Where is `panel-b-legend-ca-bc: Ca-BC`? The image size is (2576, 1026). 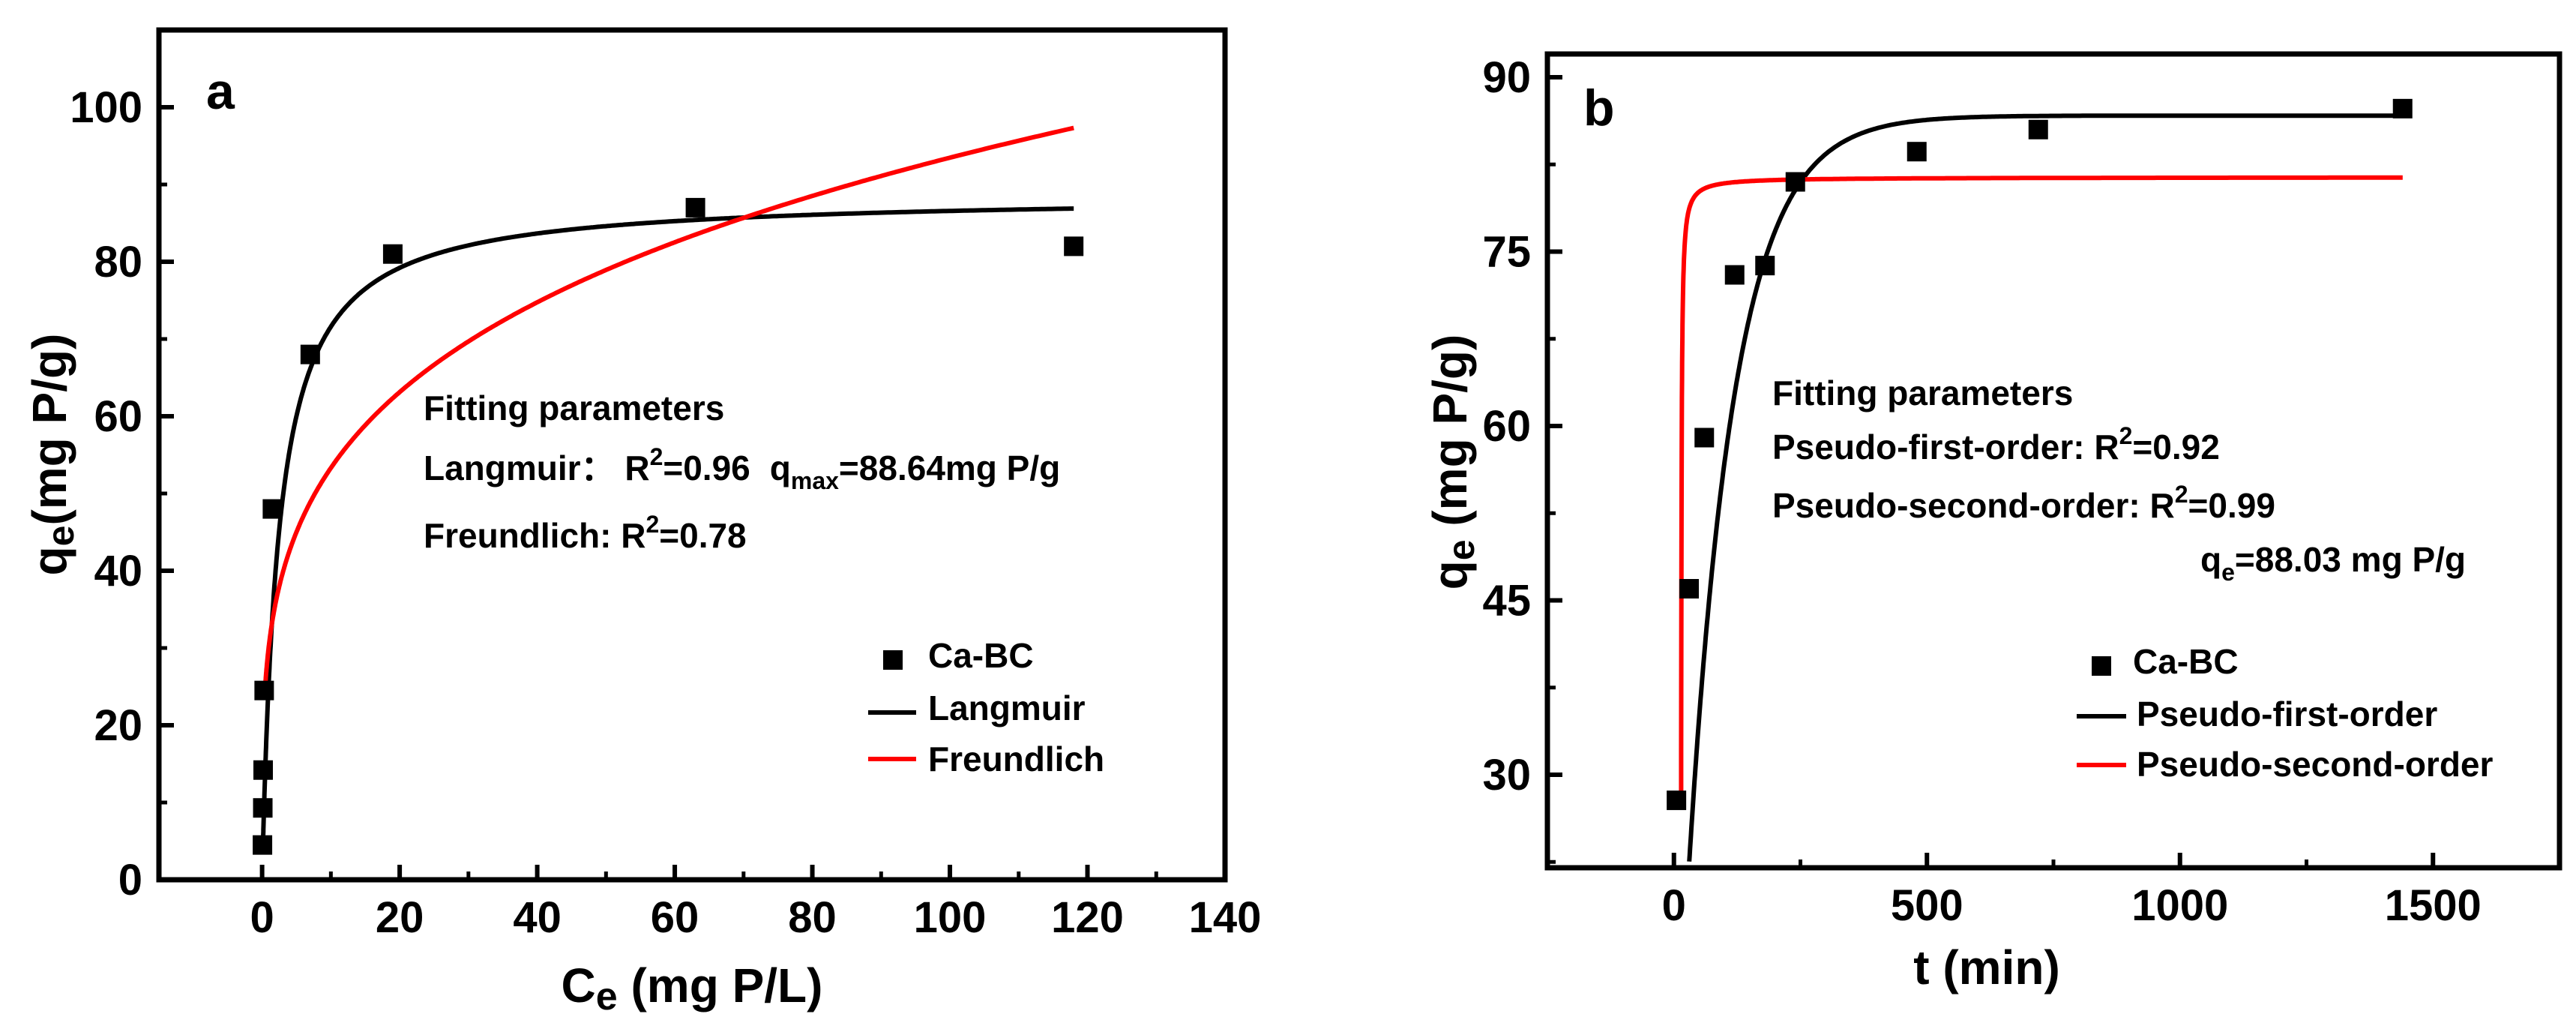 panel-b-legend-ca-bc: Ca-BC is located at coordinates (2186, 661).